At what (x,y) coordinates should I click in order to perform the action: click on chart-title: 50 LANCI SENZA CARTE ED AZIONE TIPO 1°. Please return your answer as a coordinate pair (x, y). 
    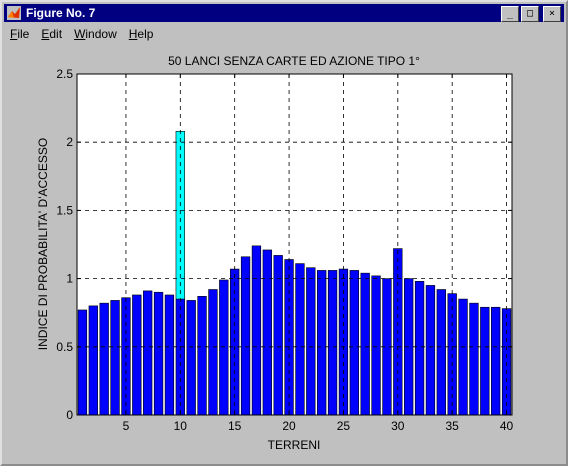
    Looking at the image, I should click on (294, 61).